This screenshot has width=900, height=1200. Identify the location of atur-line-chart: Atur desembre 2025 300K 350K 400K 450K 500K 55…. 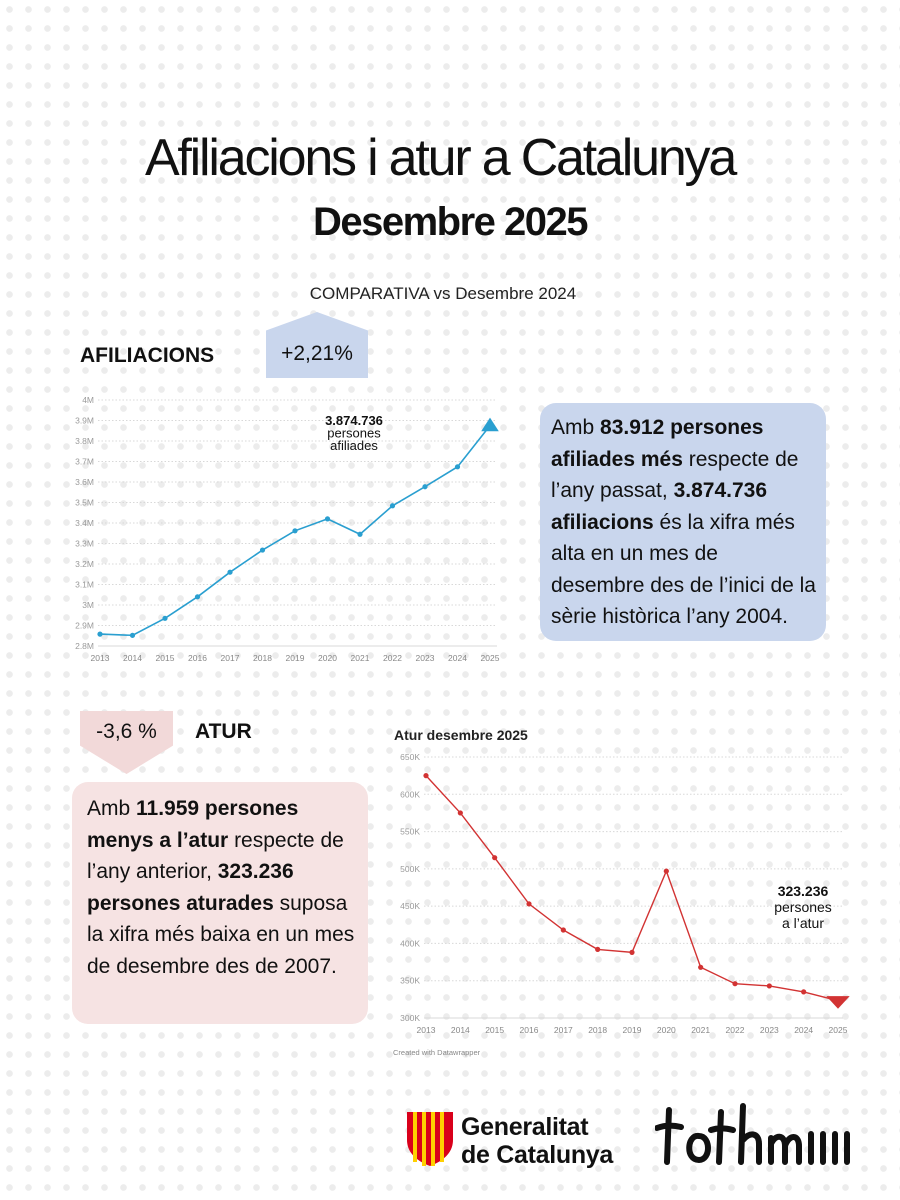
(621, 892).